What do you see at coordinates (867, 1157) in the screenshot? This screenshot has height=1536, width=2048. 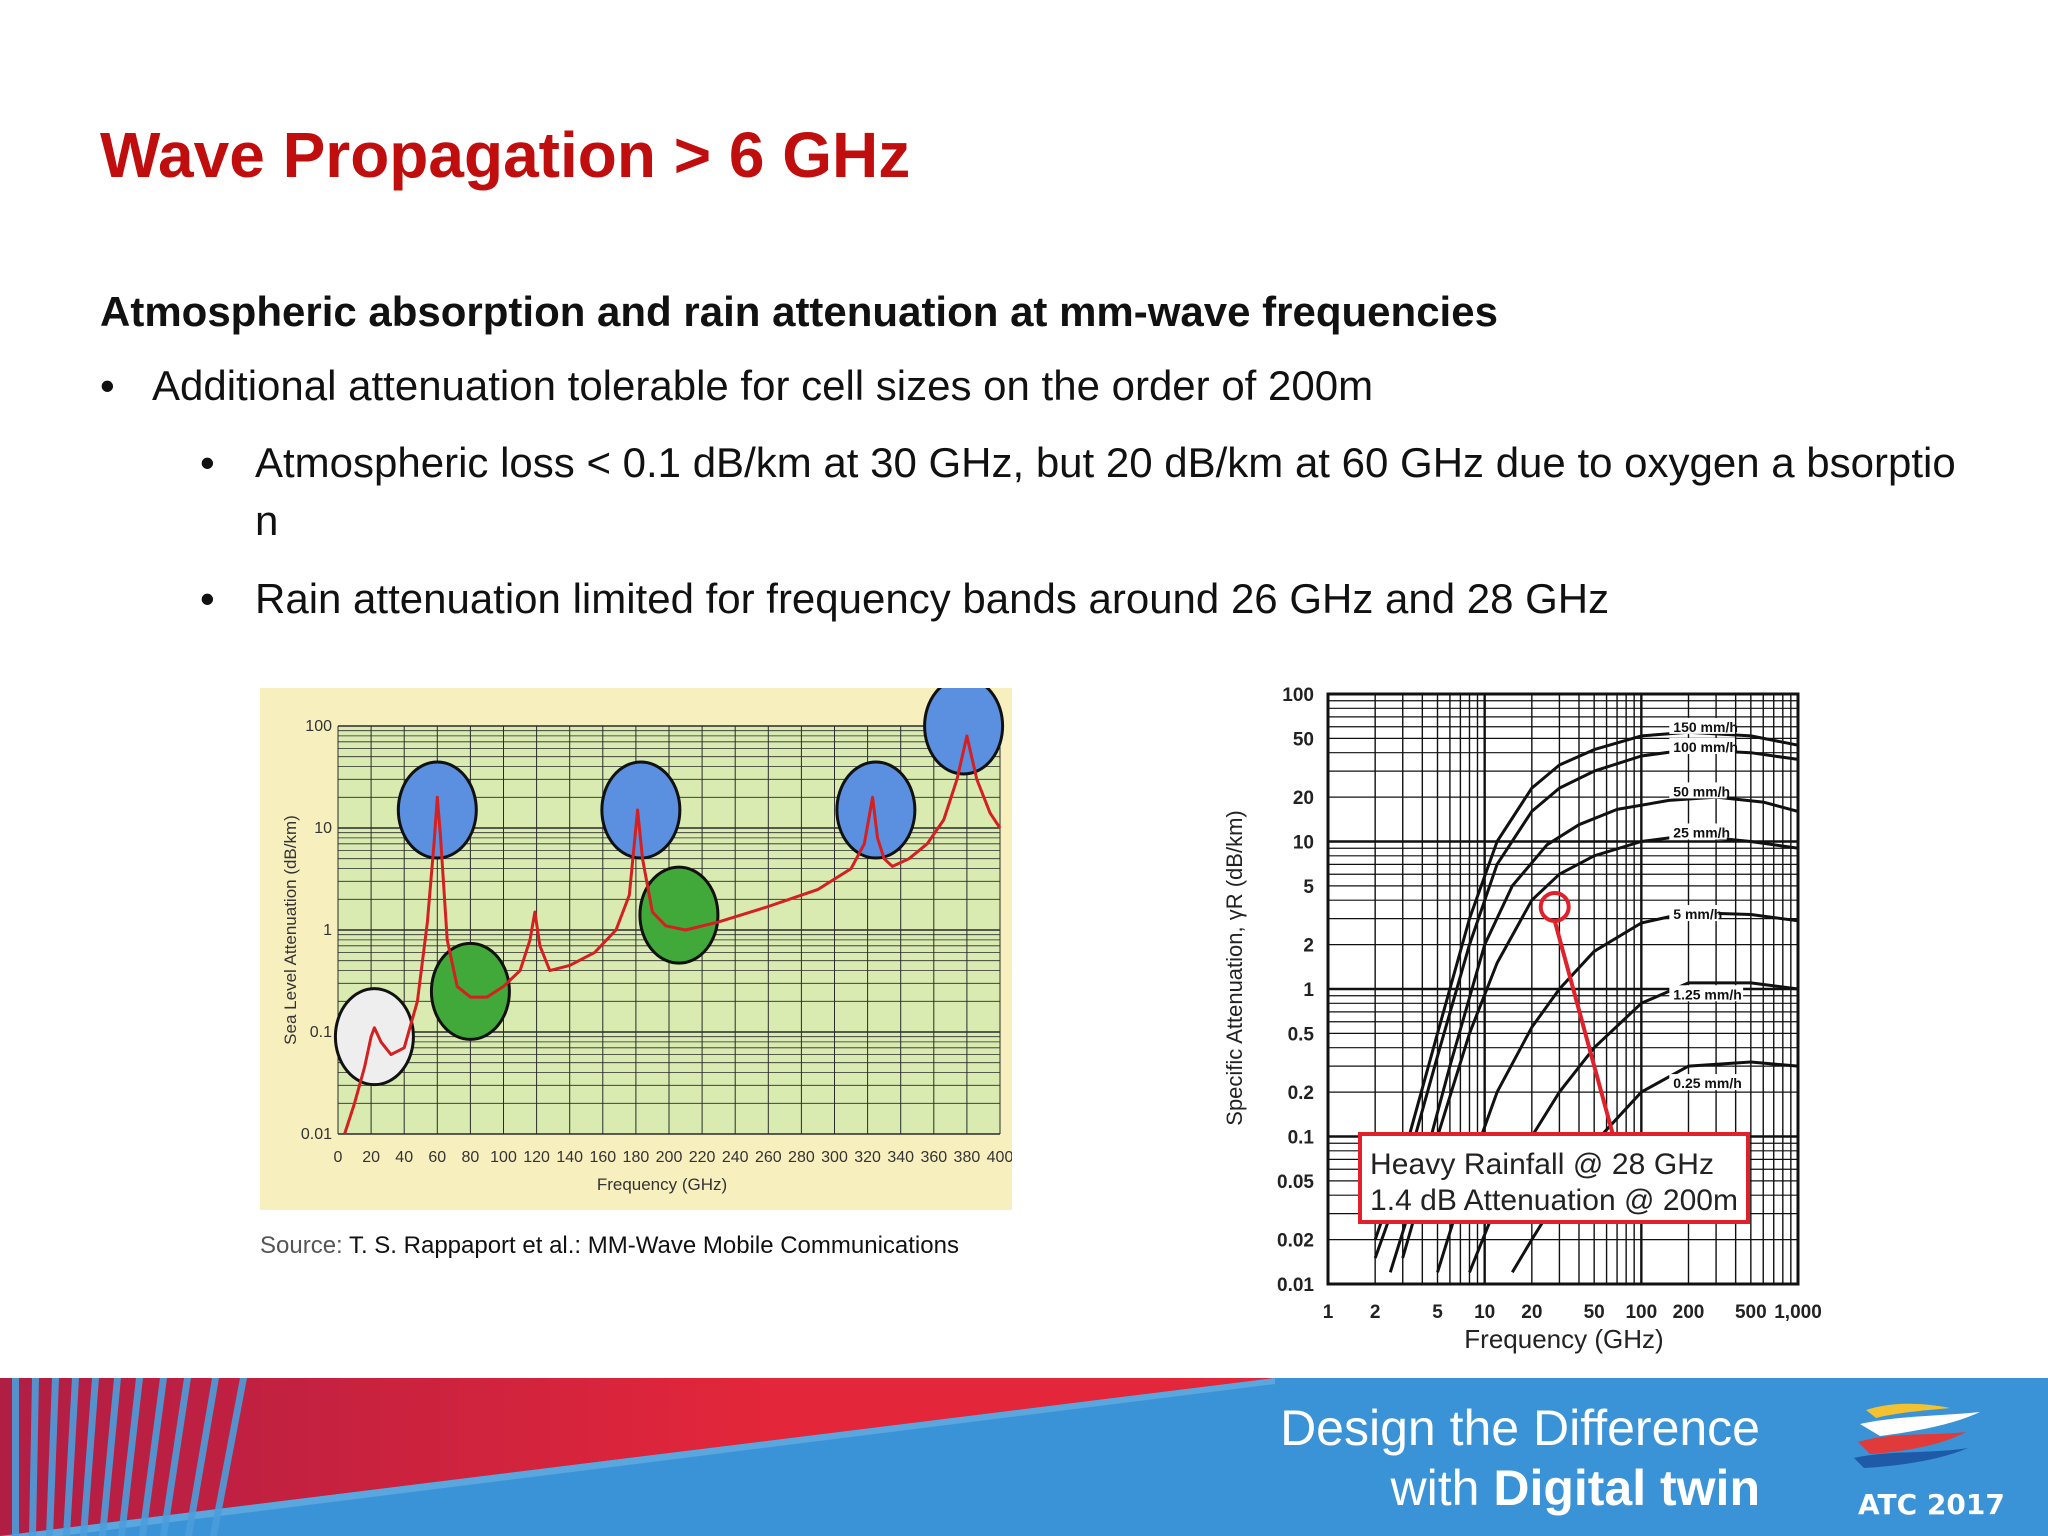 I see `x-tick-label: 320` at bounding box center [867, 1157].